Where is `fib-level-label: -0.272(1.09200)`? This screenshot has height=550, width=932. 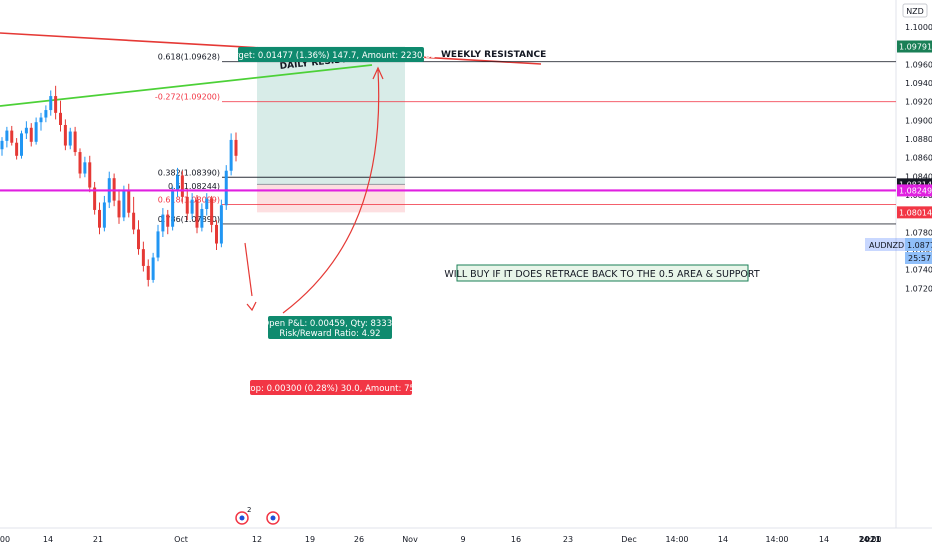 fib-level-label: -0.272(1.09200) is located at coordinates (187, 97).